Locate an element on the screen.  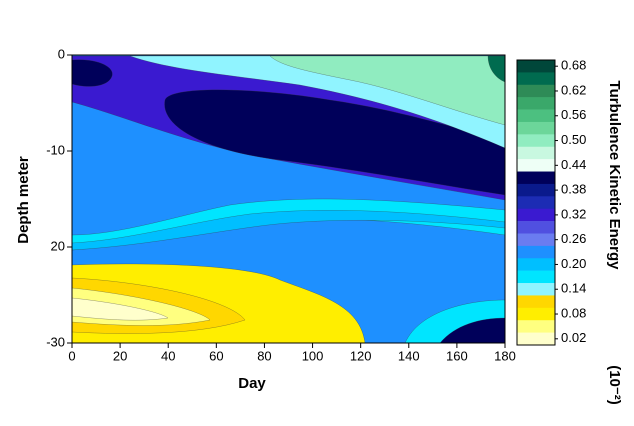
x-tick-label: 140 is located at coordinates (409, 355).